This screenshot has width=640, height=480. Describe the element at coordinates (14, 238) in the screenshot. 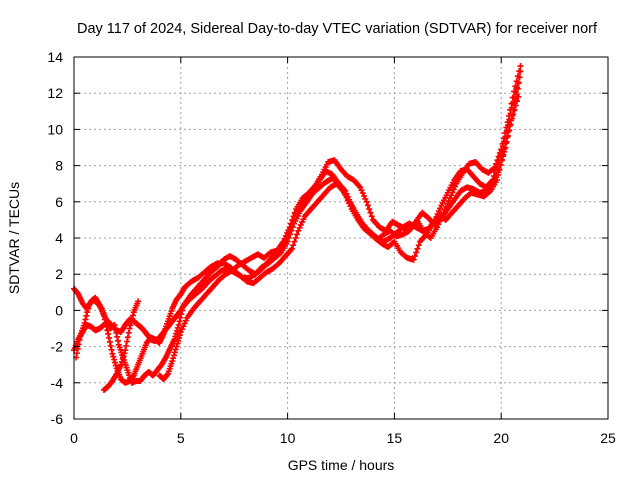

I see `y-axis-label: SDTVAR / TECUs` at that location.